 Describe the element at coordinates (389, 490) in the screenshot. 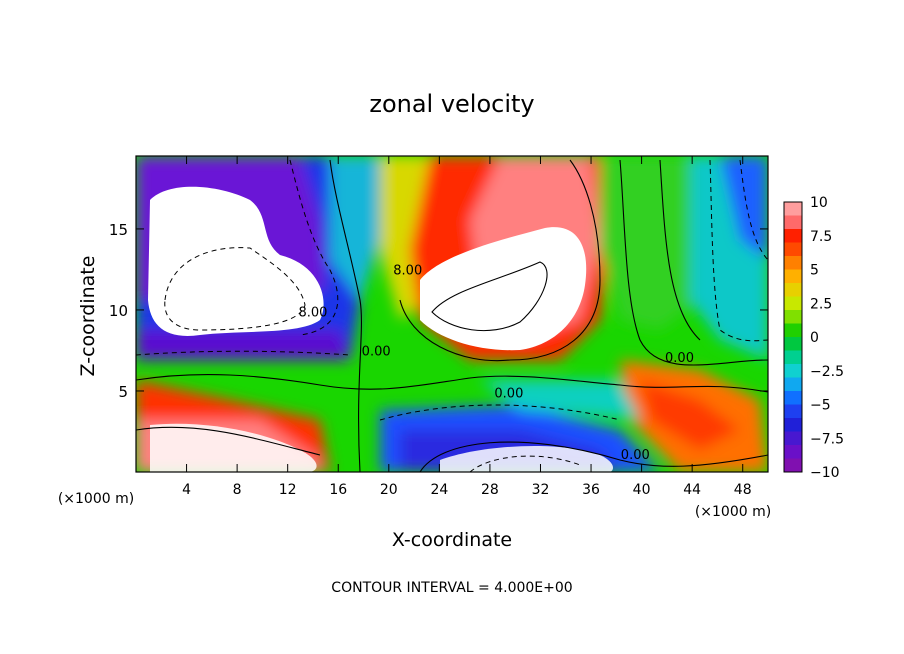

I see `x-tick-label: 20` at that location.